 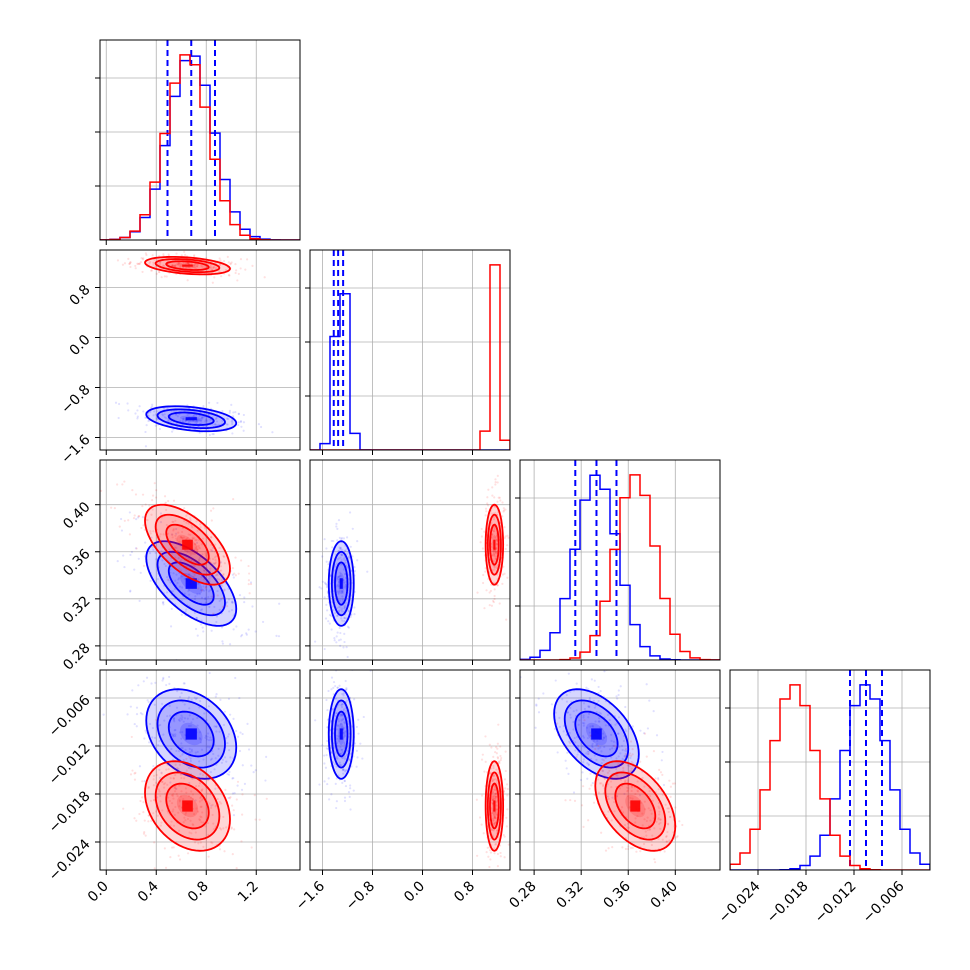 I want to click on y-tick-label: 0.8, so click(x=80, y=295).